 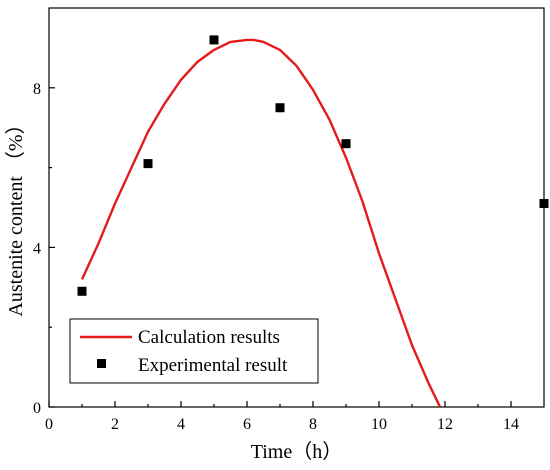 I want to click on x-tick-label-4: 8, so click(x=313, y=424).